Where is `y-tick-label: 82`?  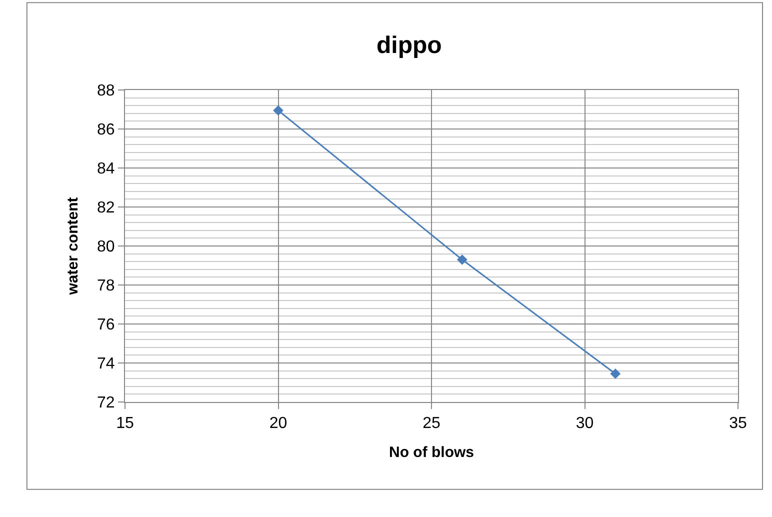 y-tick-label: 82 is located at coordinates (106, 208).